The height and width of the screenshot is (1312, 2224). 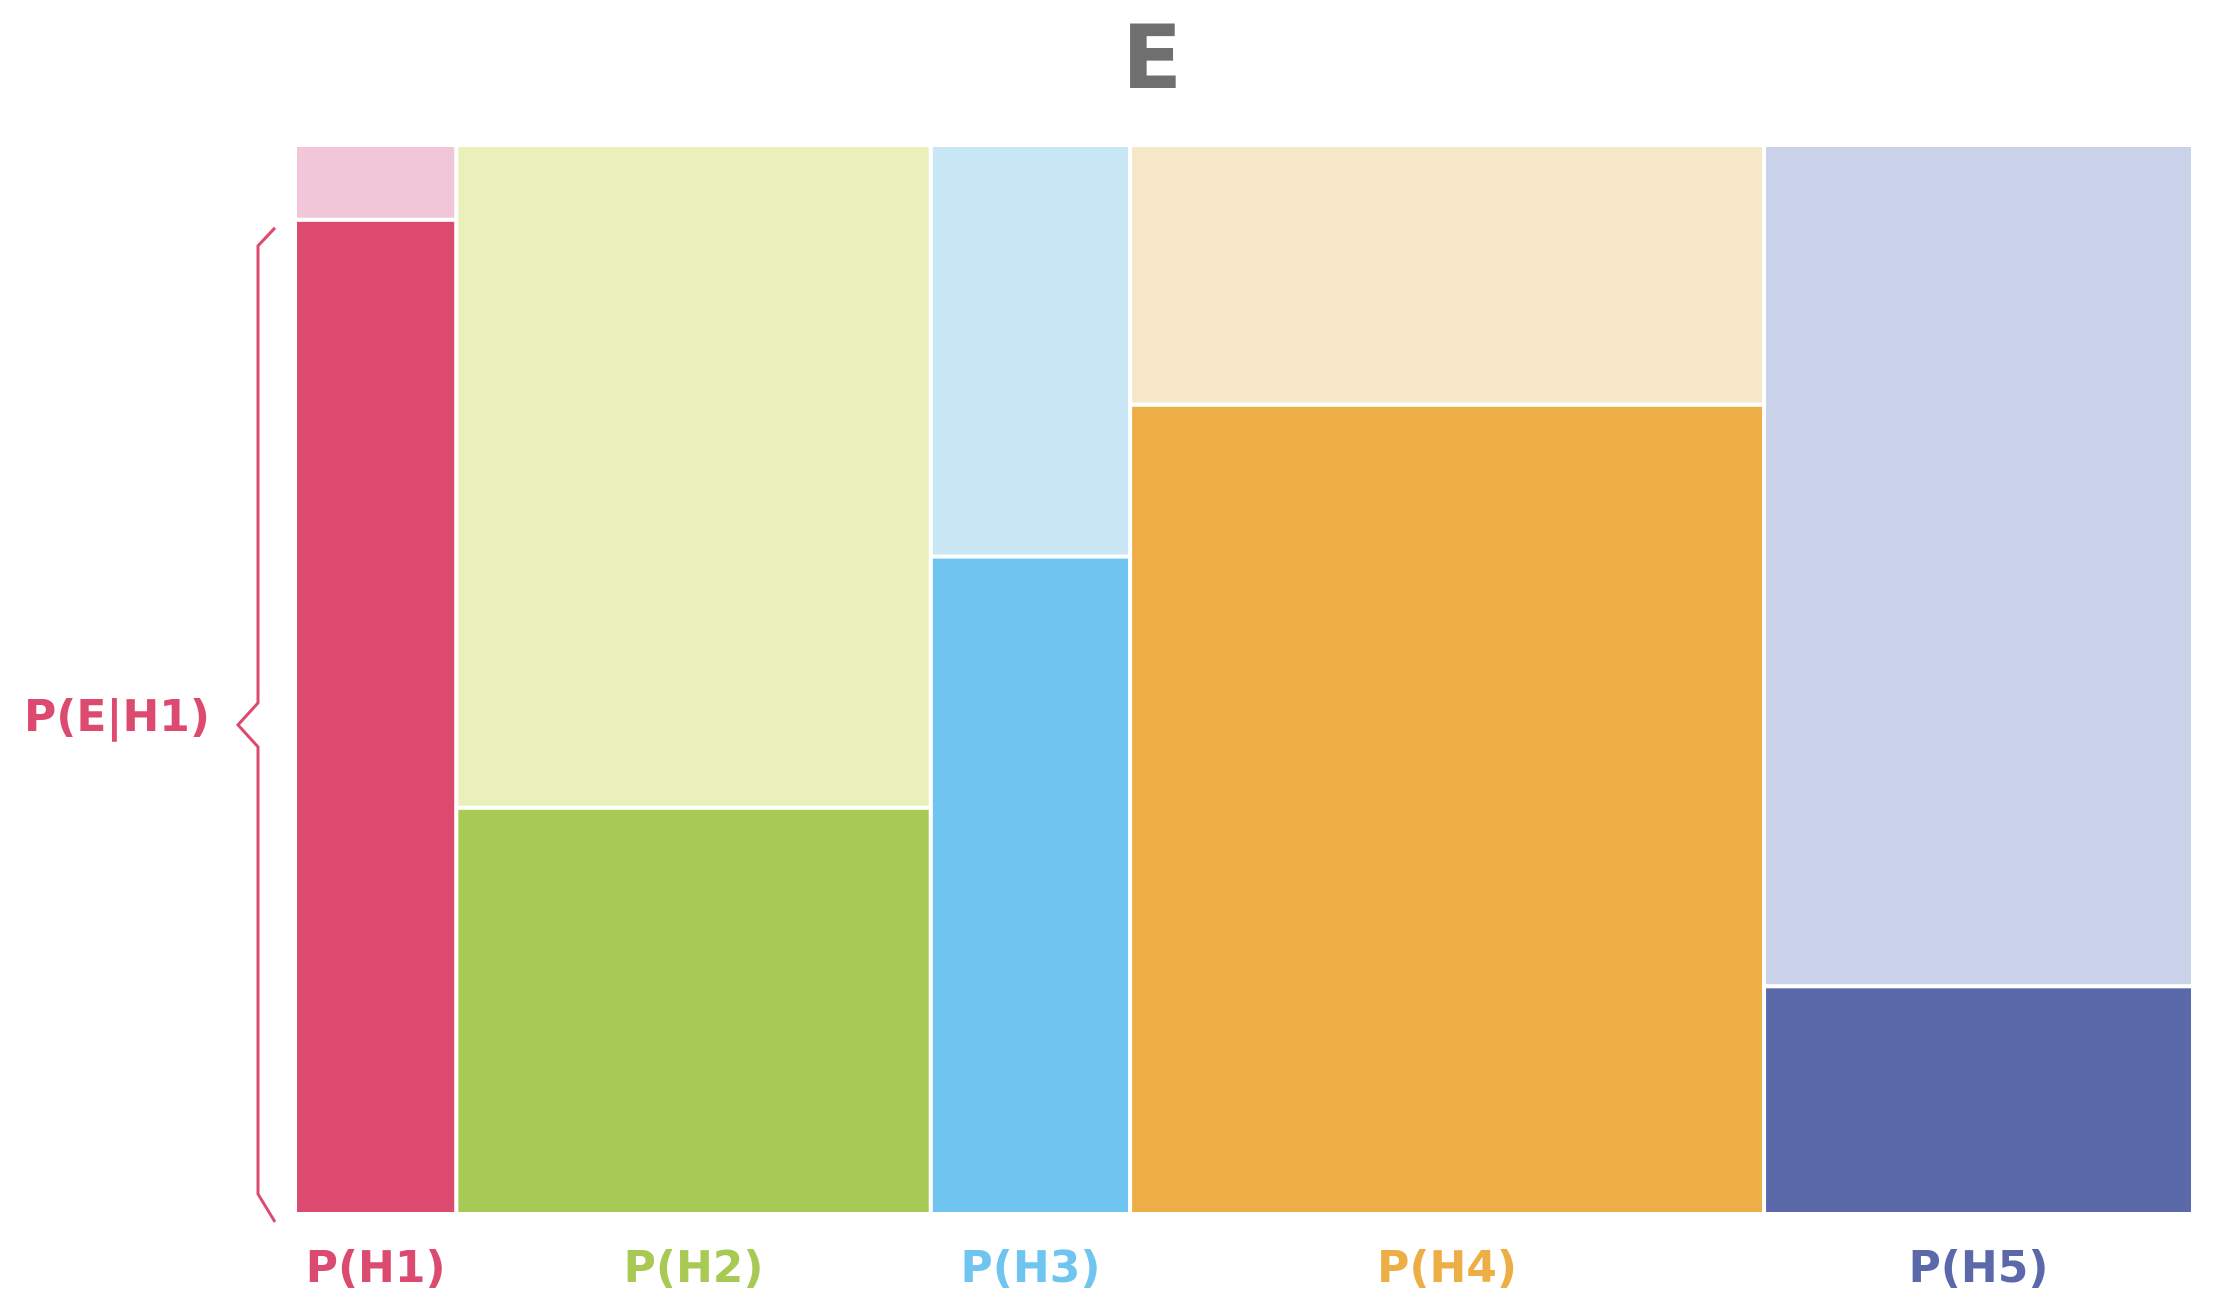 I want to click on h5-evidence-region, so click(x=1978, y=1100).